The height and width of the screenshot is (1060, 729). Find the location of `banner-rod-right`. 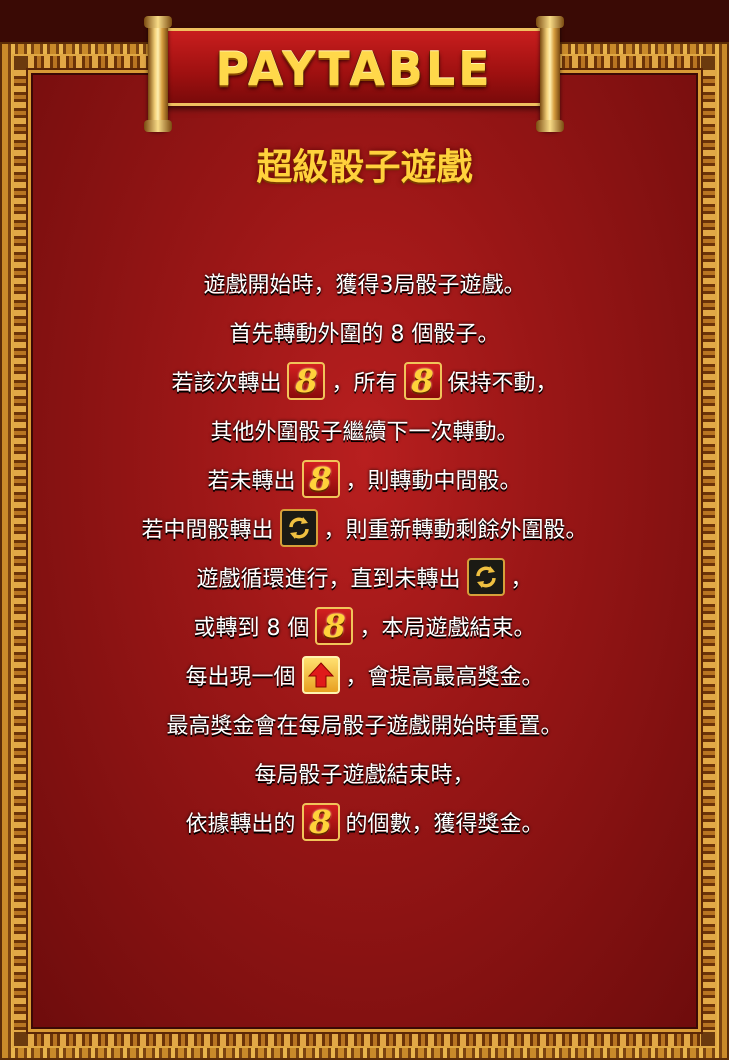

banner-rod-right is located at coordinates (550, 74).